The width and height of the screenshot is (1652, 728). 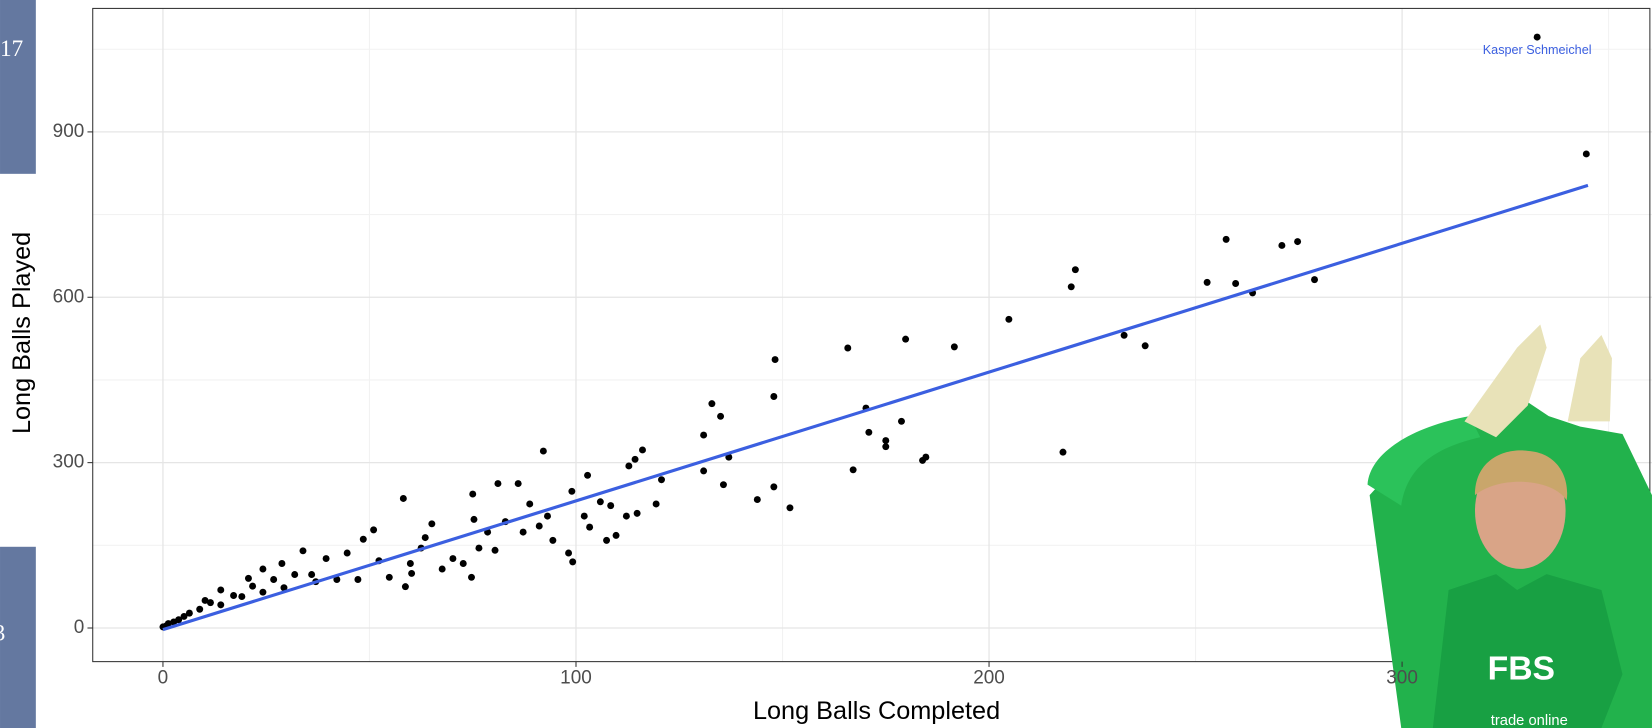 I want to click on side-text: 17, so click(x=11, y=49).